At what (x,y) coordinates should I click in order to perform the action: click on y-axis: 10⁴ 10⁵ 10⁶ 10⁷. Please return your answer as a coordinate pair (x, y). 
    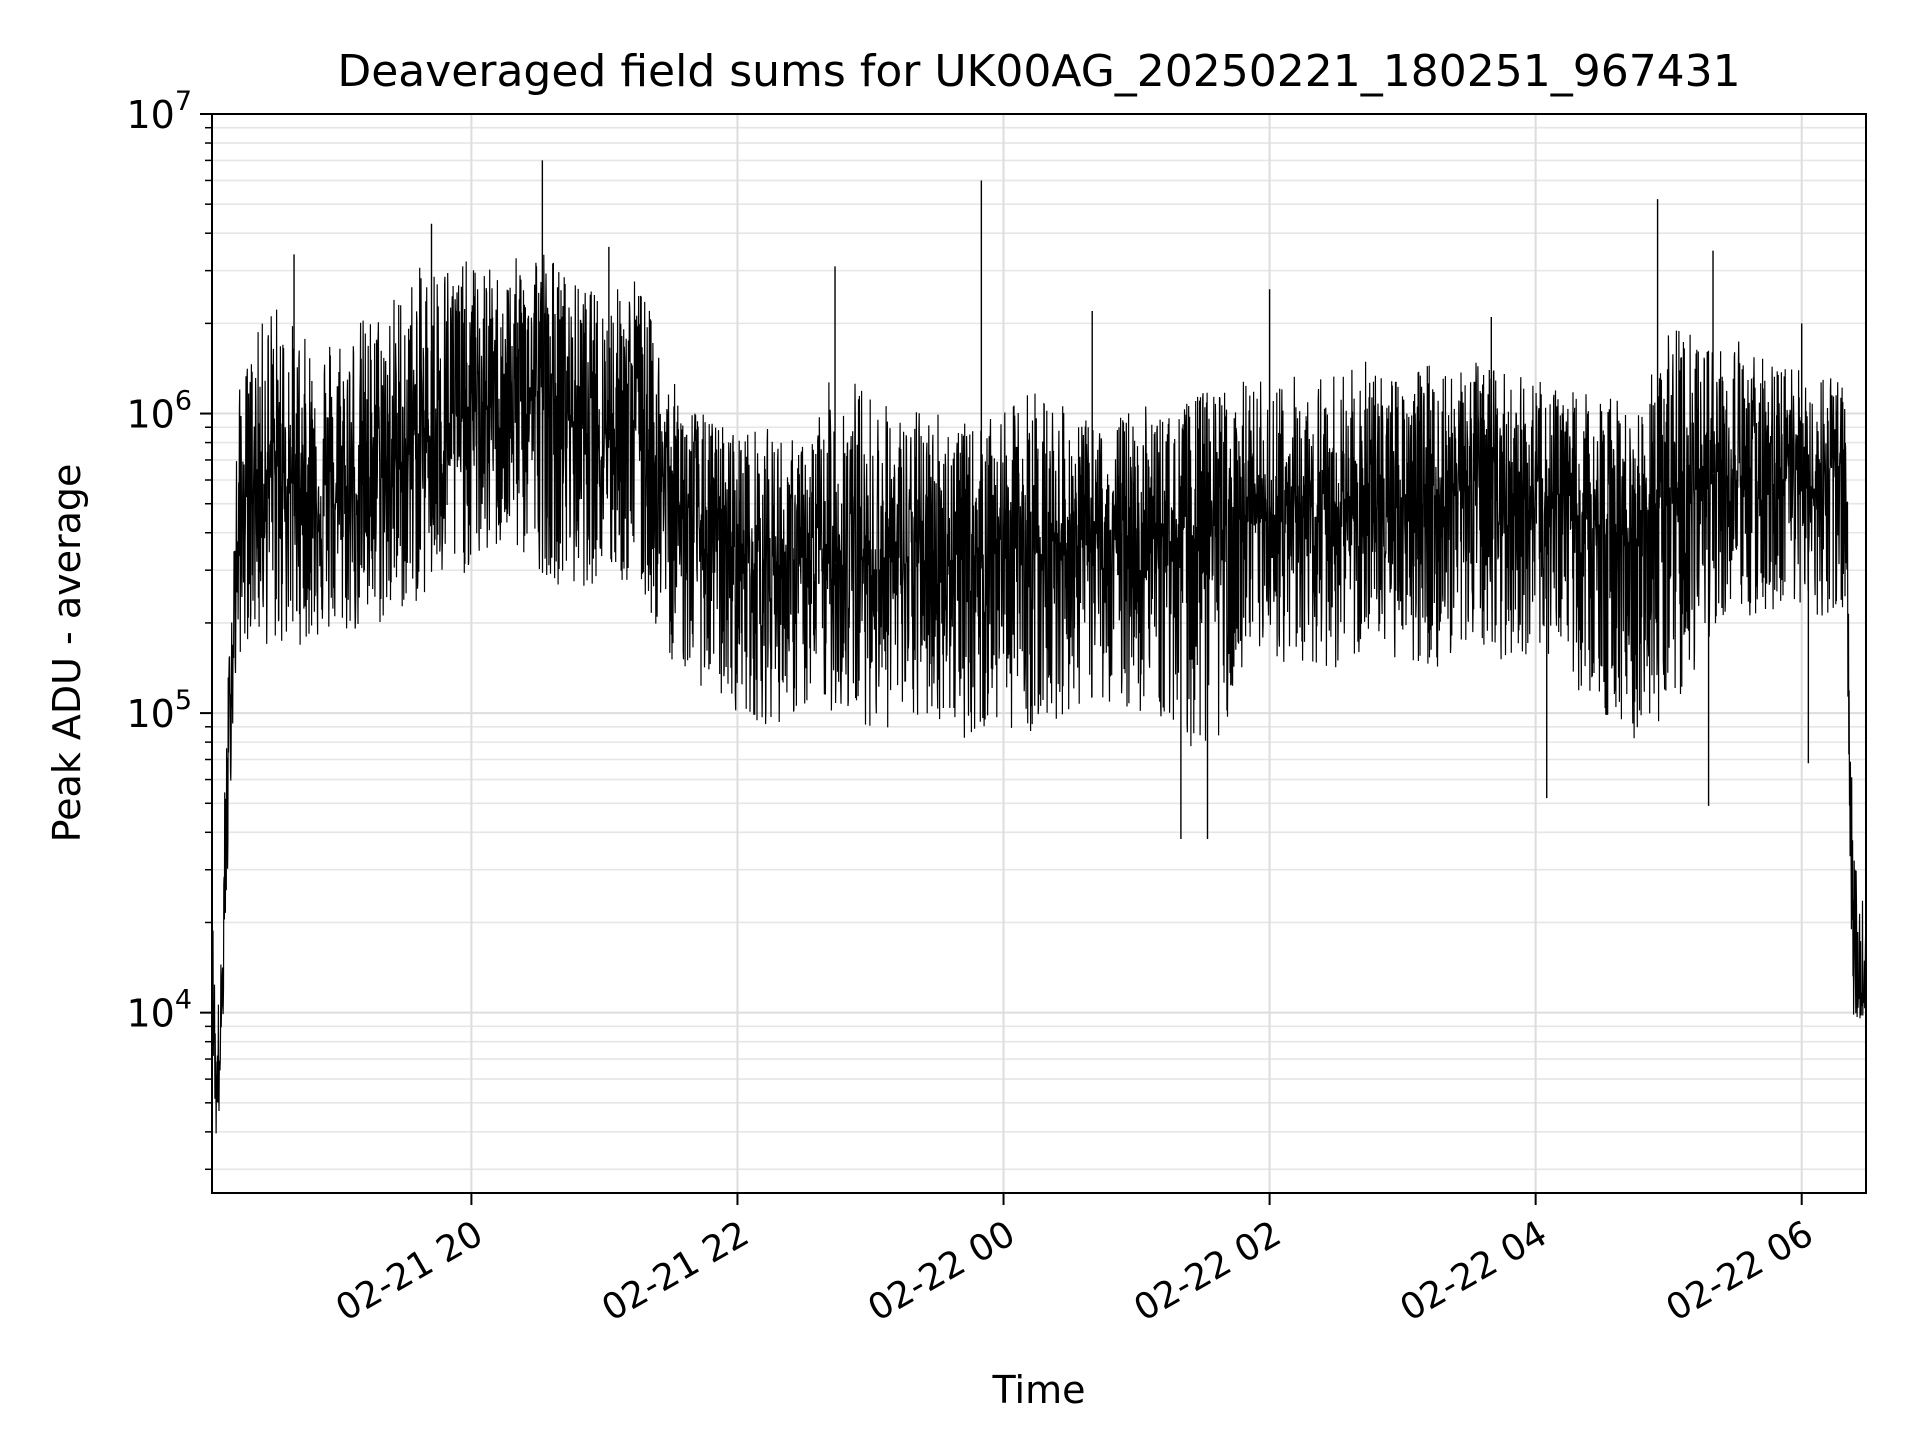
    Looking at the image, I should click on (169, 628).